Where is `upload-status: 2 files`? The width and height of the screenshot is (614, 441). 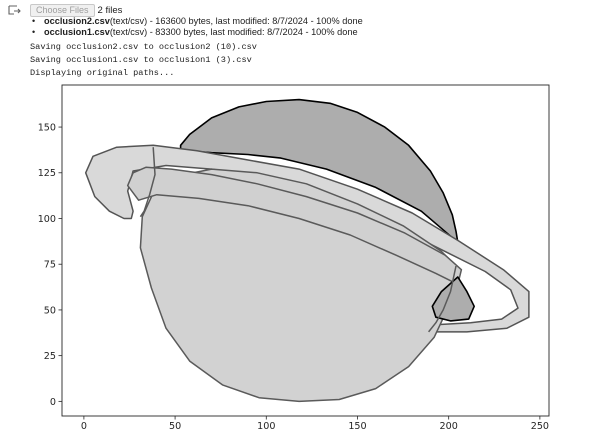
upload-status: 2 files is located at coordinates (110, 10).